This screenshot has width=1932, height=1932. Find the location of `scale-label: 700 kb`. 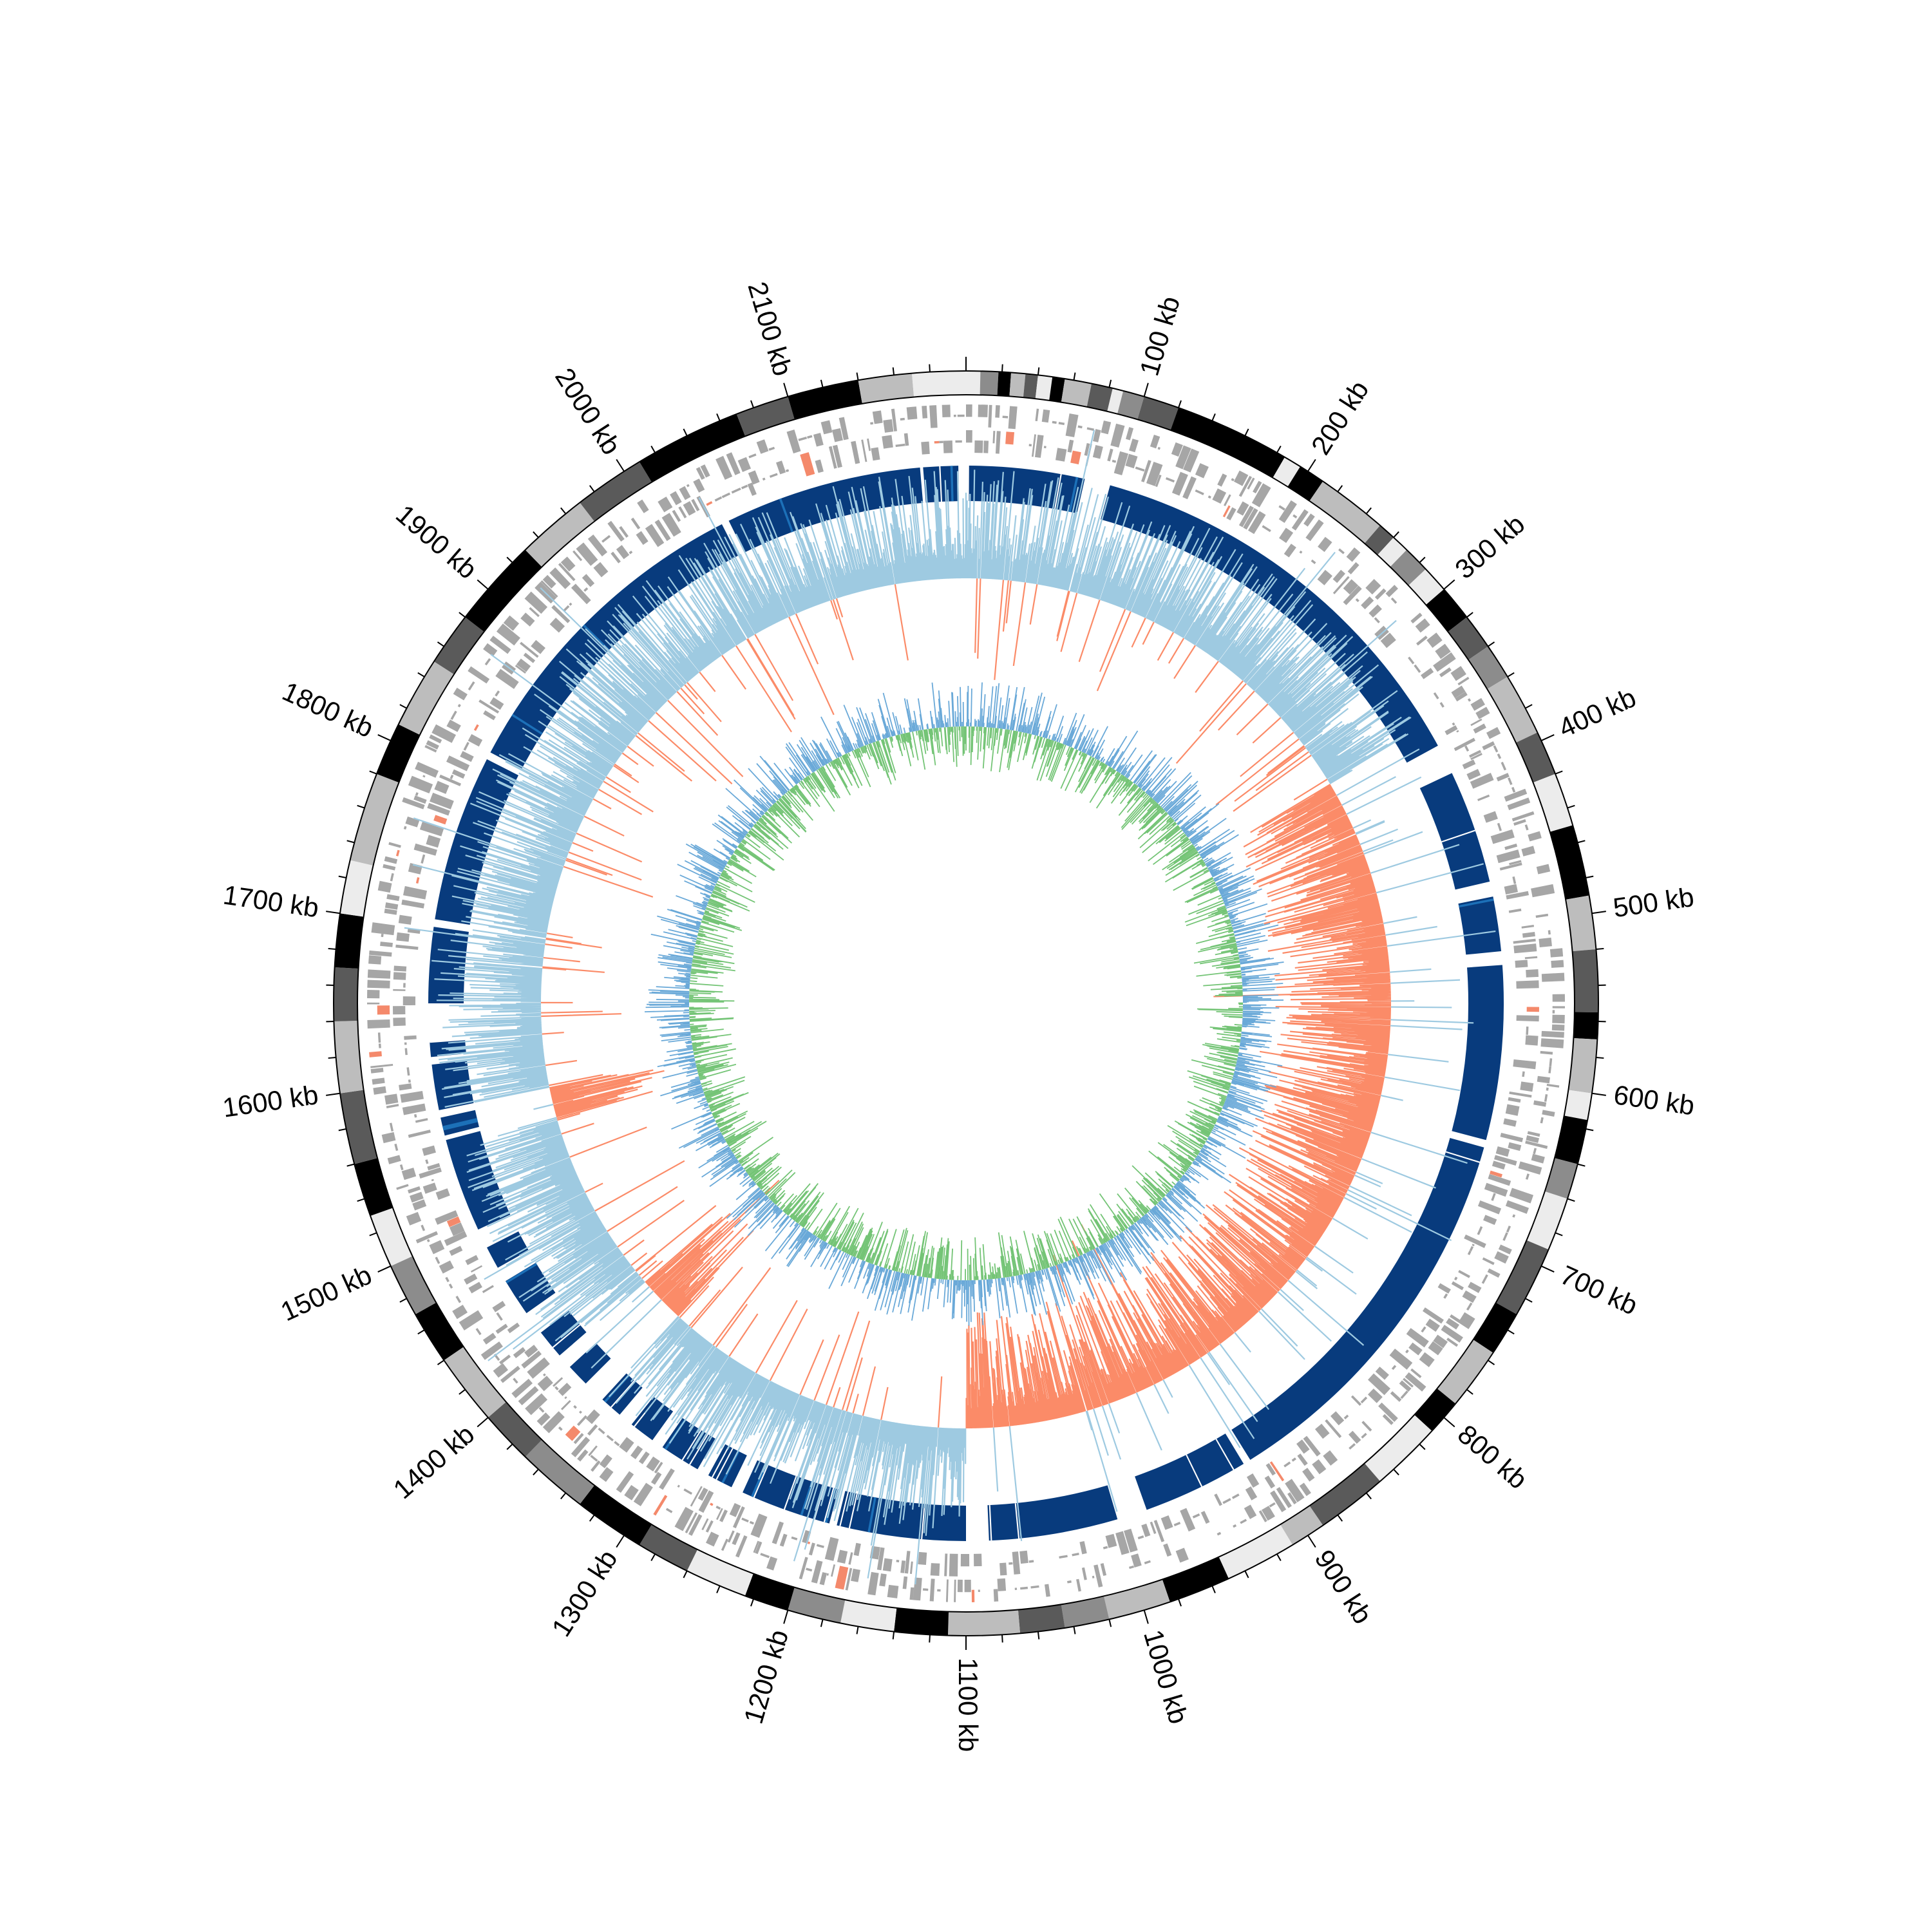

scale-label: 700 kb is located at coordinates (1599, 1290).